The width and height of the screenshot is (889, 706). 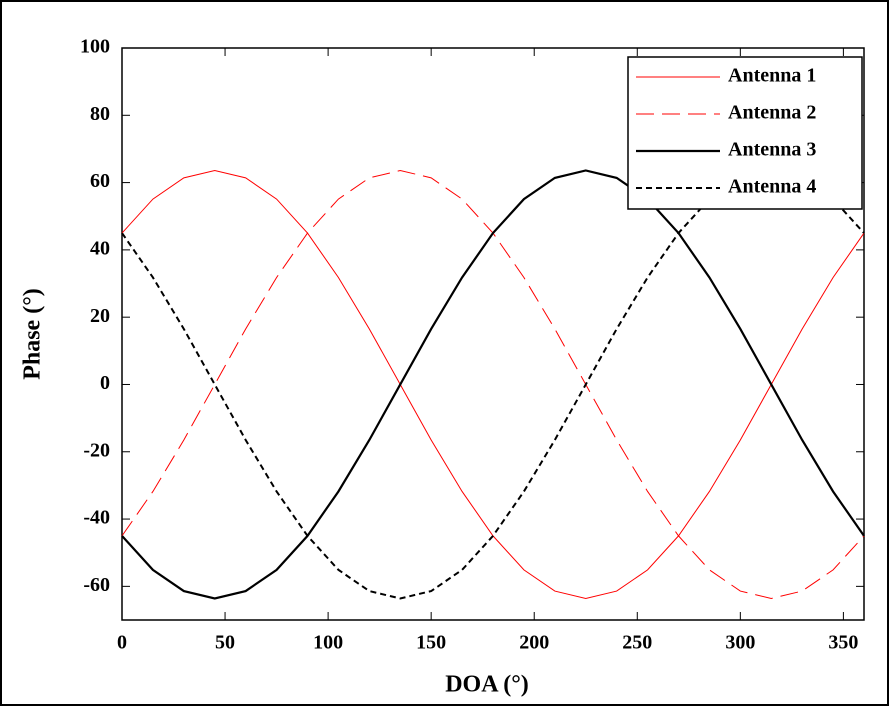 What do you see at coordinates (745, 133) in the screenshot?
I see `legend-box` at bounding box center [745, 133].